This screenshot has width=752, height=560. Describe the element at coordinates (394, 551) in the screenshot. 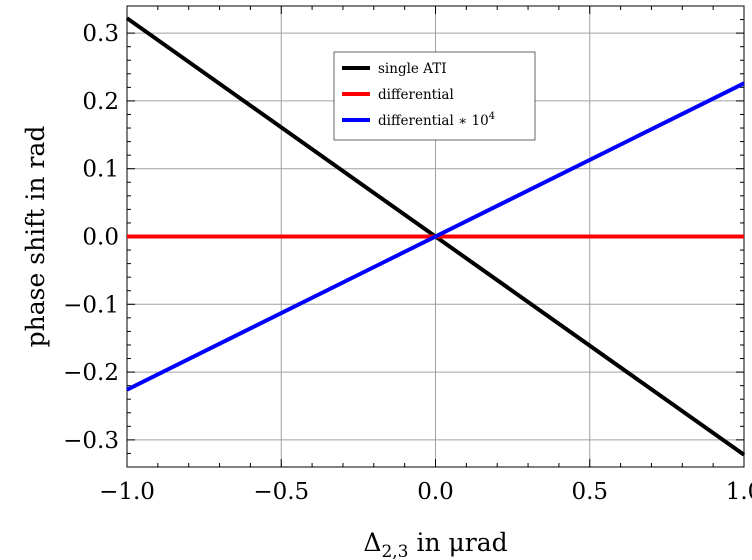

I see `x-axis-title-sub: 2,3` at that location.